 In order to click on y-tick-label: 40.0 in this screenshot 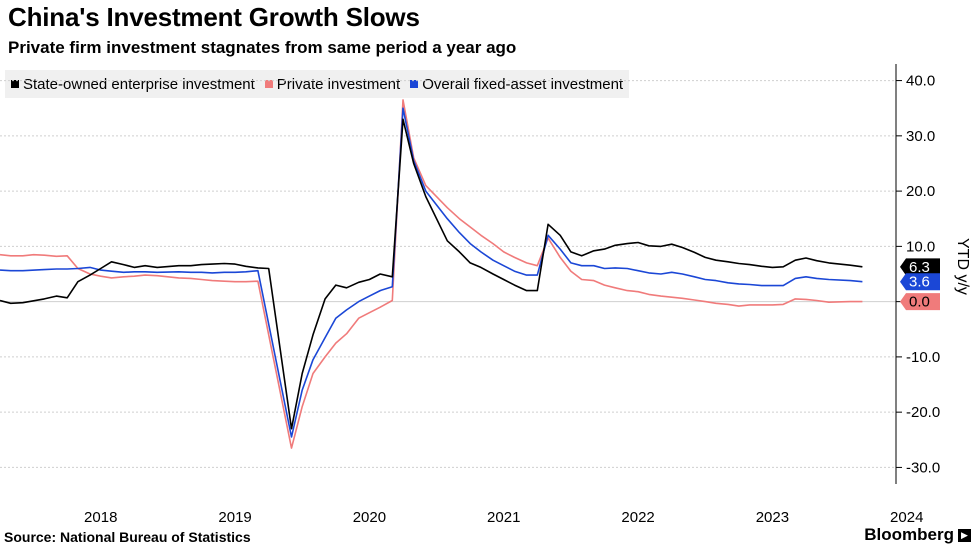, I will do `click(920, 81)`.